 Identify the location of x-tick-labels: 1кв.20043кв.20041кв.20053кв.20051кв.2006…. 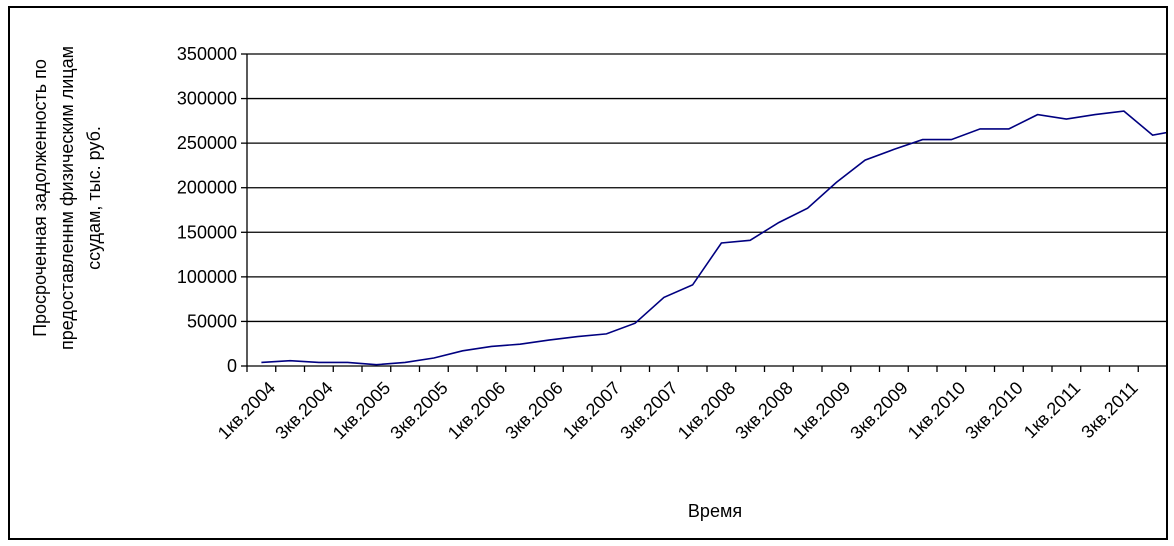
(678, 410).